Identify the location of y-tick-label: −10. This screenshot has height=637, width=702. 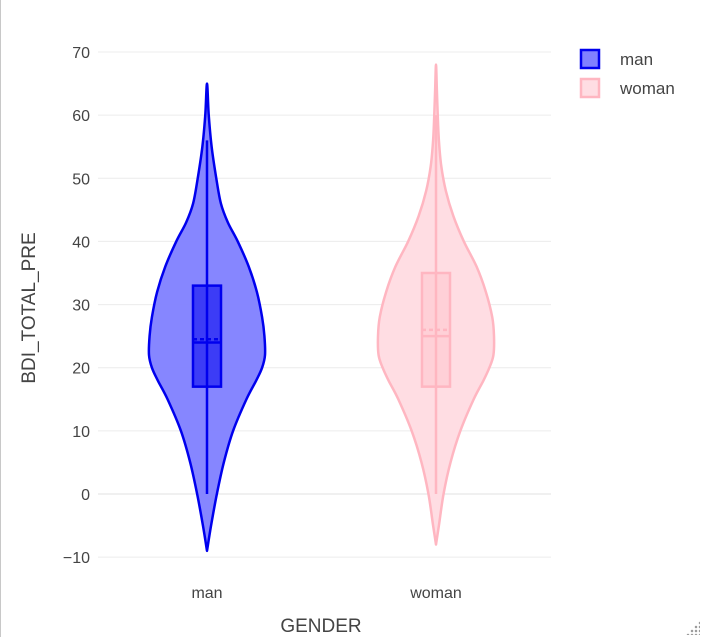
(76, 558).